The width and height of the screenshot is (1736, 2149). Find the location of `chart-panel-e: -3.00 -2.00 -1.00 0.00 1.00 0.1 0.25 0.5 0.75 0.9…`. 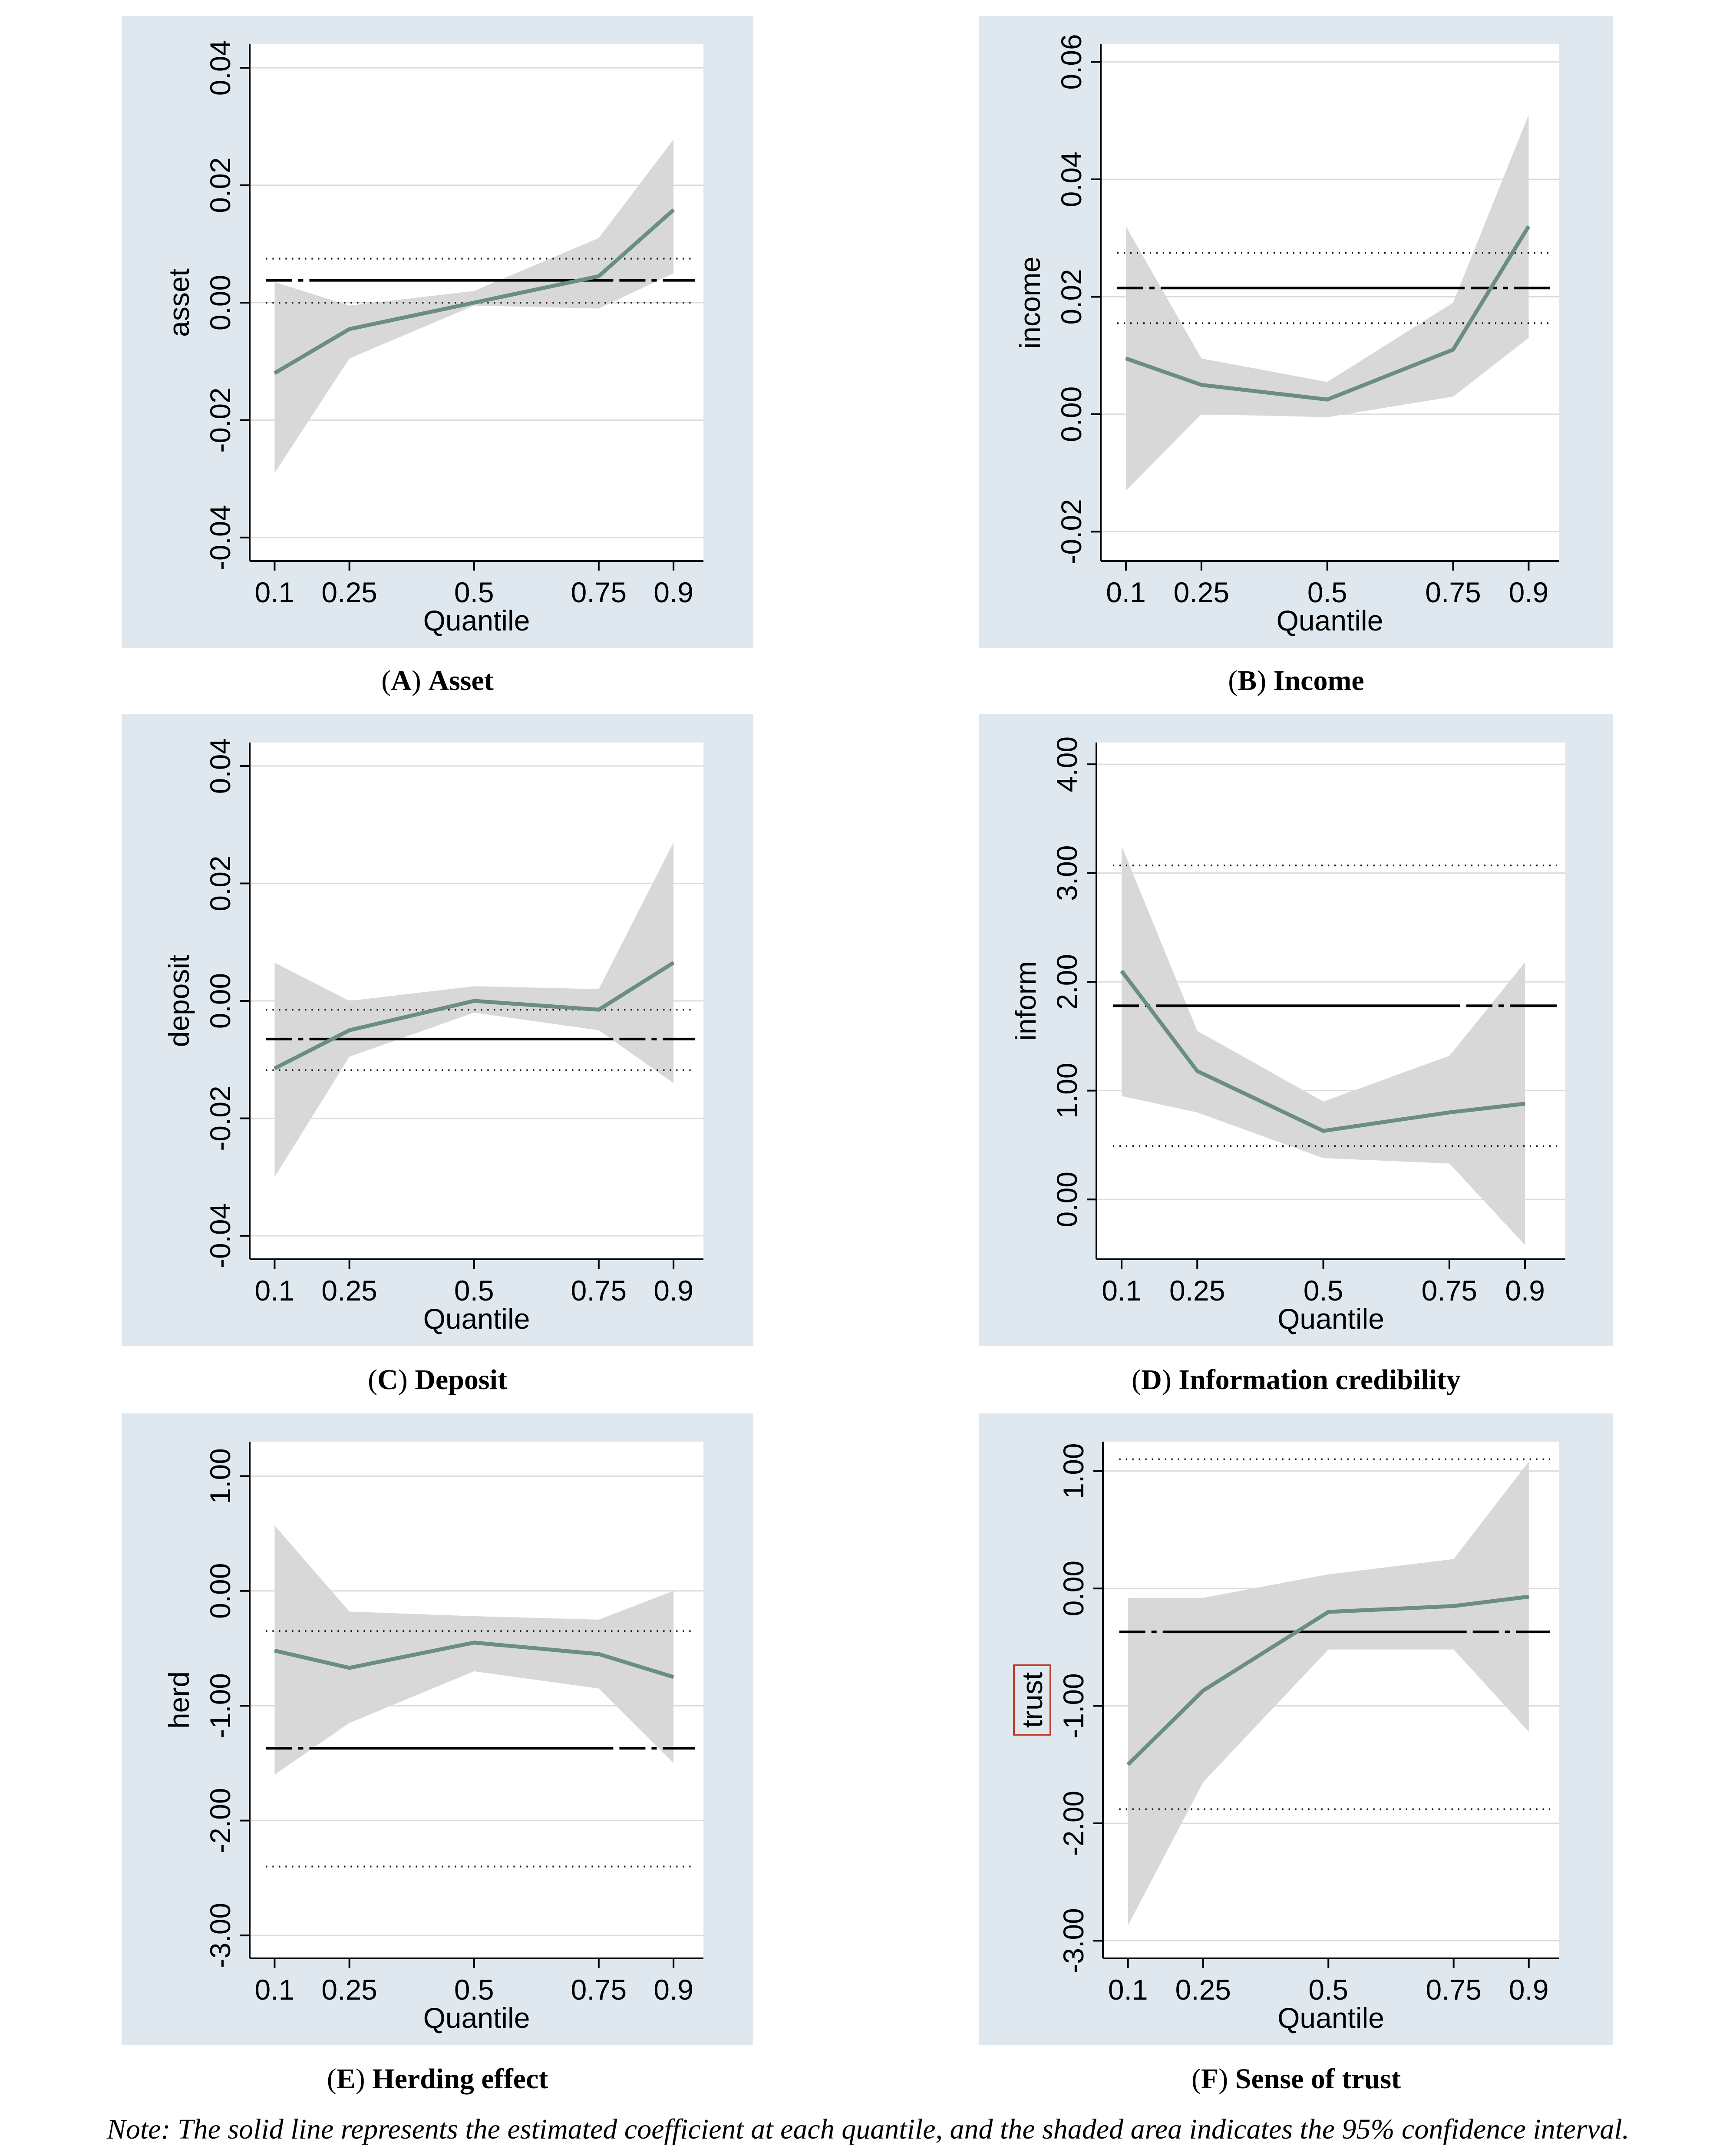

chart-panel-e: -3.00 -2.00 -1.00 0.00 1.00 0.1 0.25 0.5 0.75 0.9… is located at coordinates (437, 1729).